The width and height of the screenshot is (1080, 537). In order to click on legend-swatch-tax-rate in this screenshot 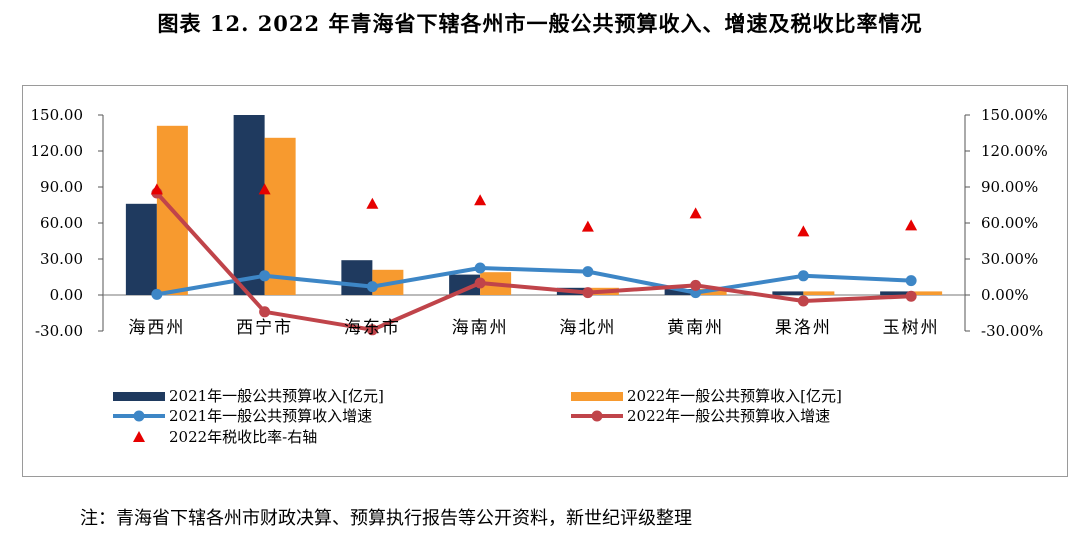, I will do `click(139, 436)`.